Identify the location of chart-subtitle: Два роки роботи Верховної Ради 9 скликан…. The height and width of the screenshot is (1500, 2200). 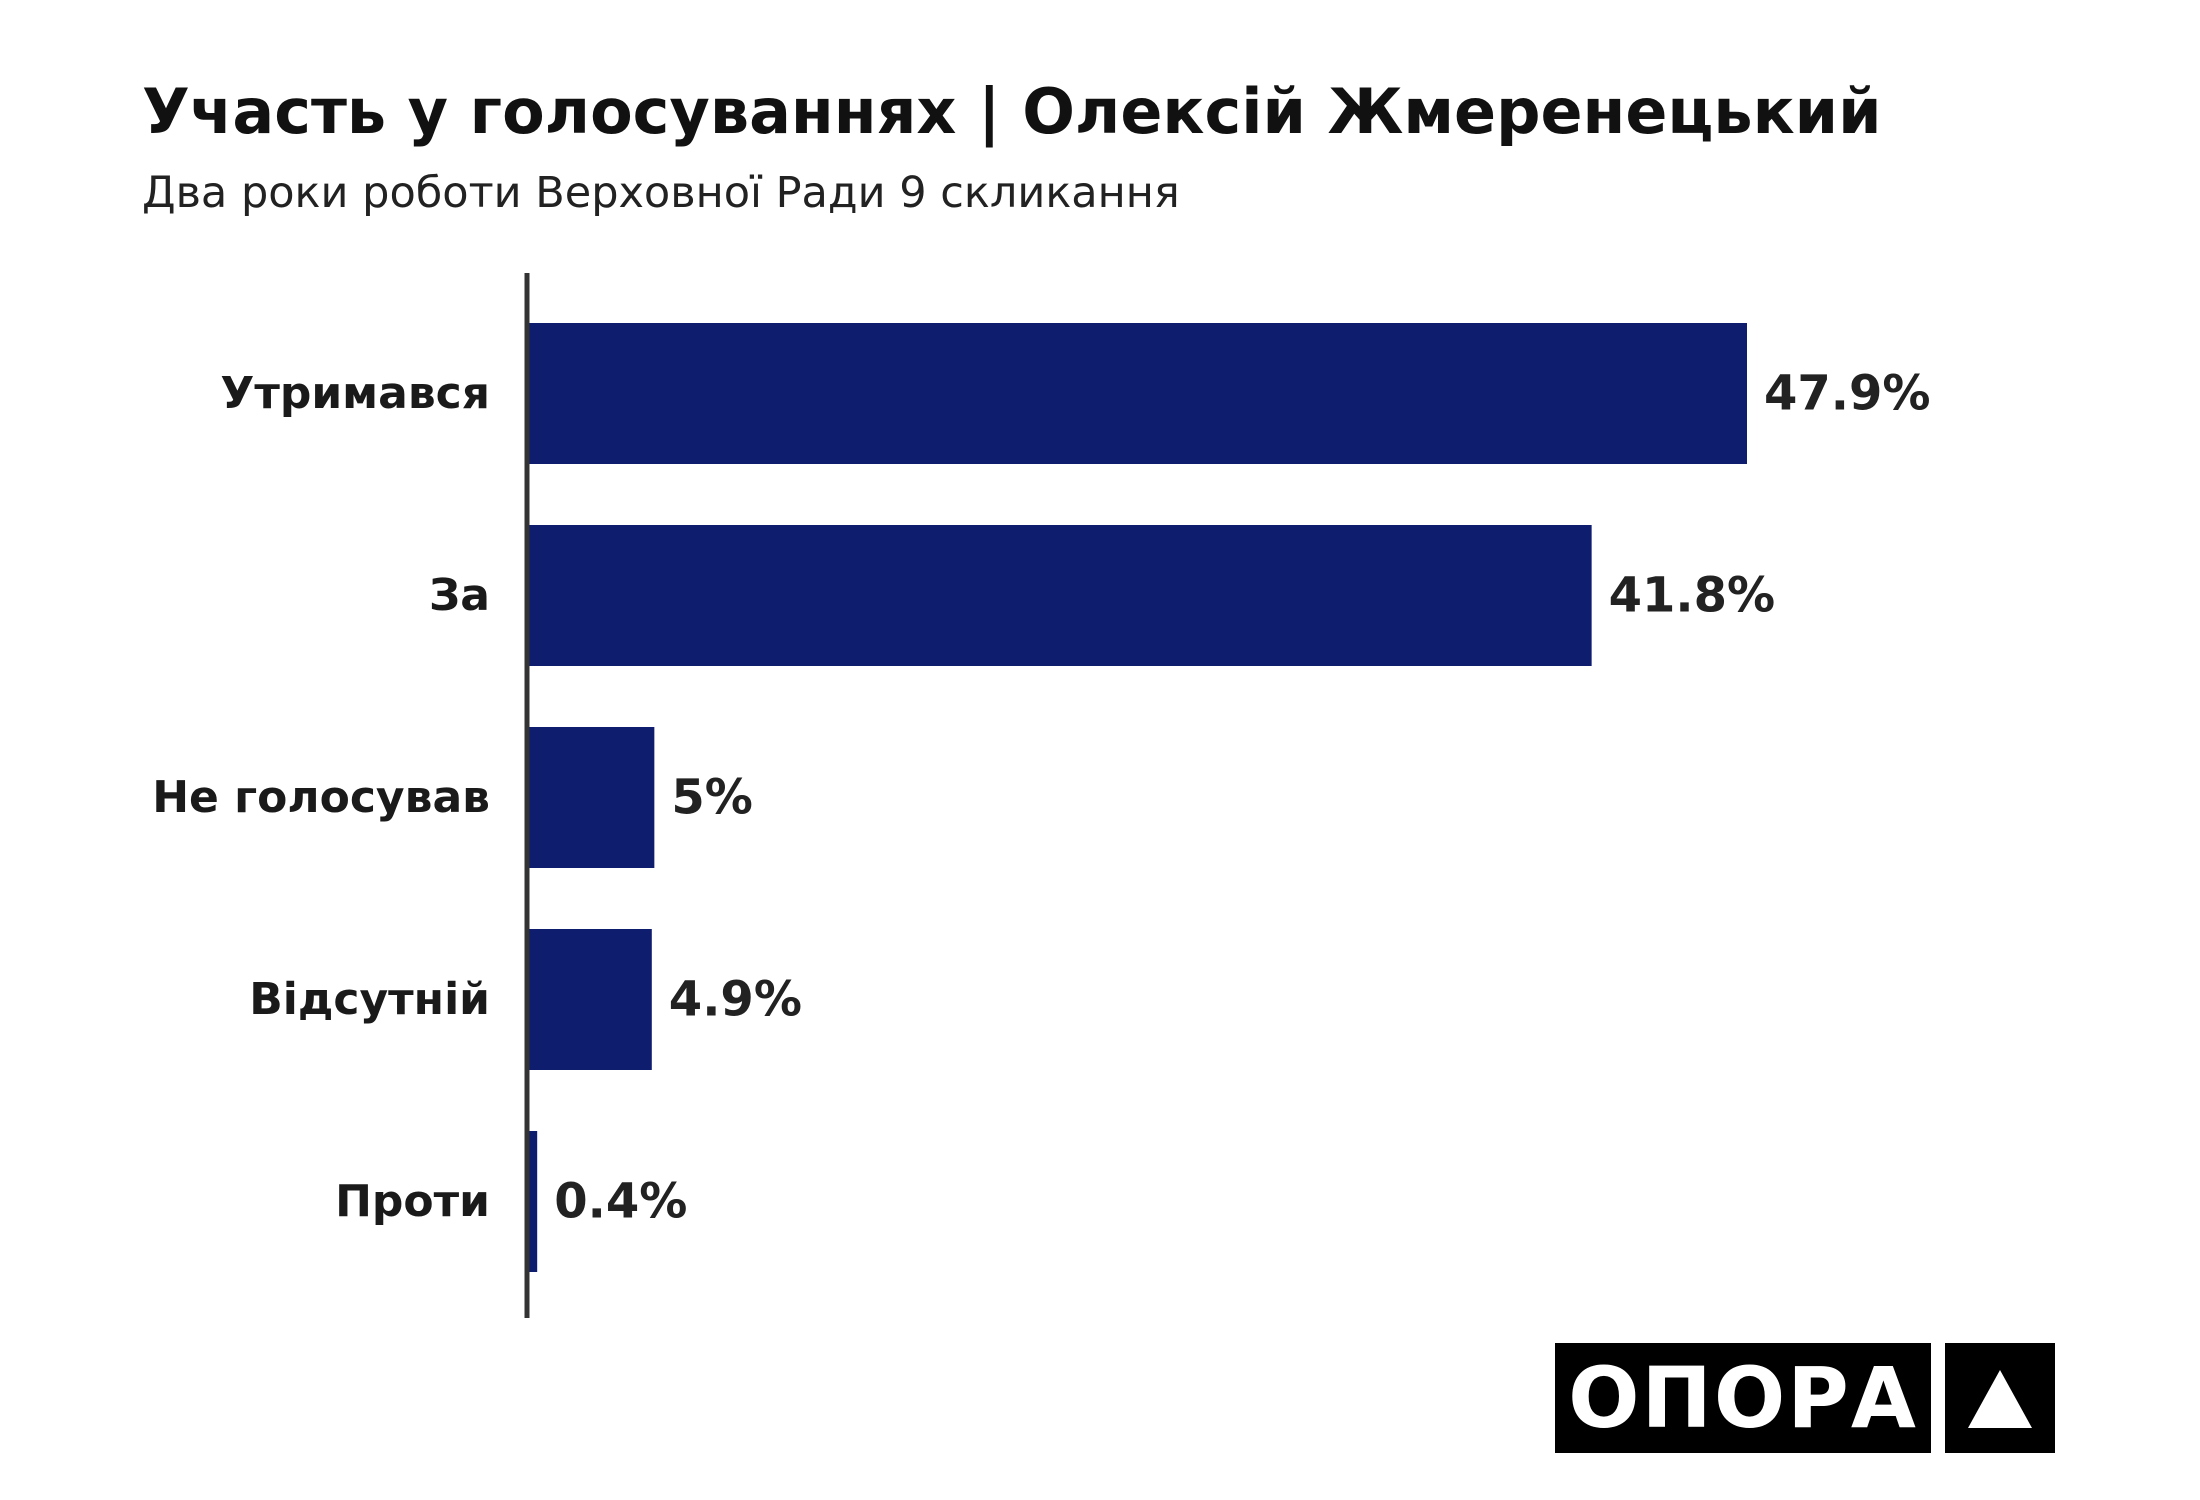
(661, 193).